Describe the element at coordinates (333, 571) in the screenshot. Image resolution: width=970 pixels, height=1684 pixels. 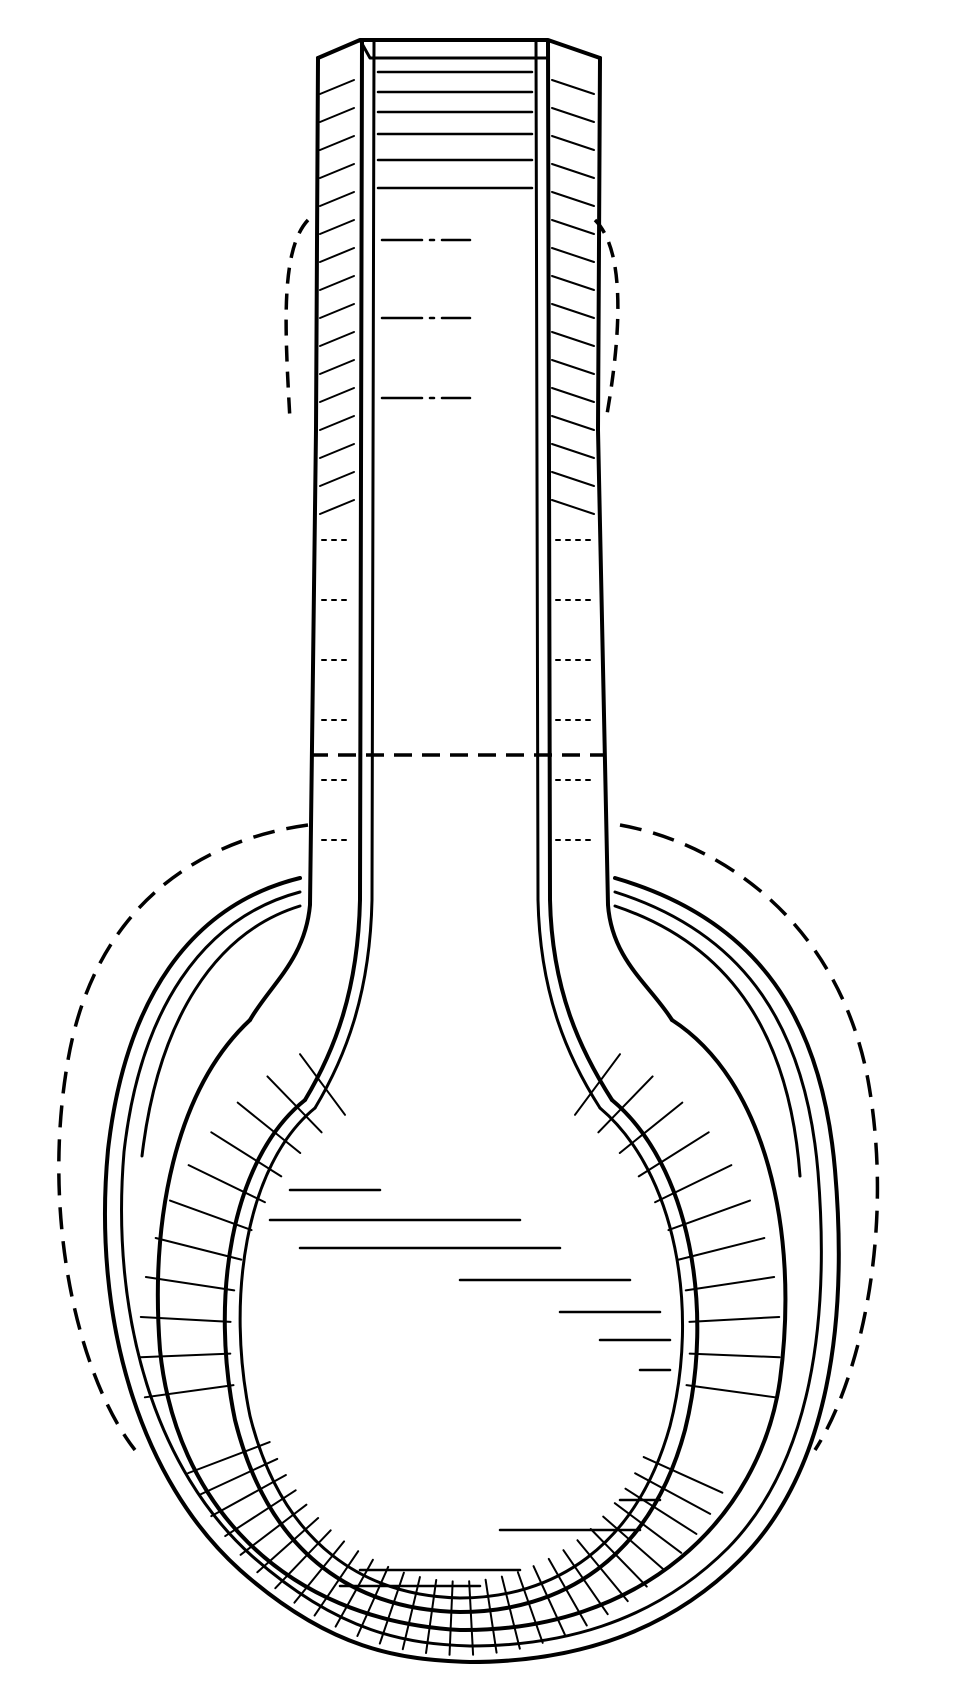
I see `headband-inner-rail-left-outer` at that location.